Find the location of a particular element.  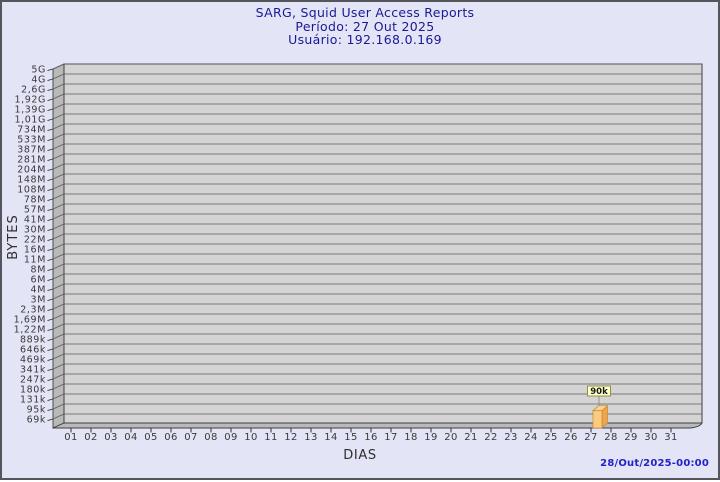

y-axis-tick-label: 108M is located at coordinates (31, 189).